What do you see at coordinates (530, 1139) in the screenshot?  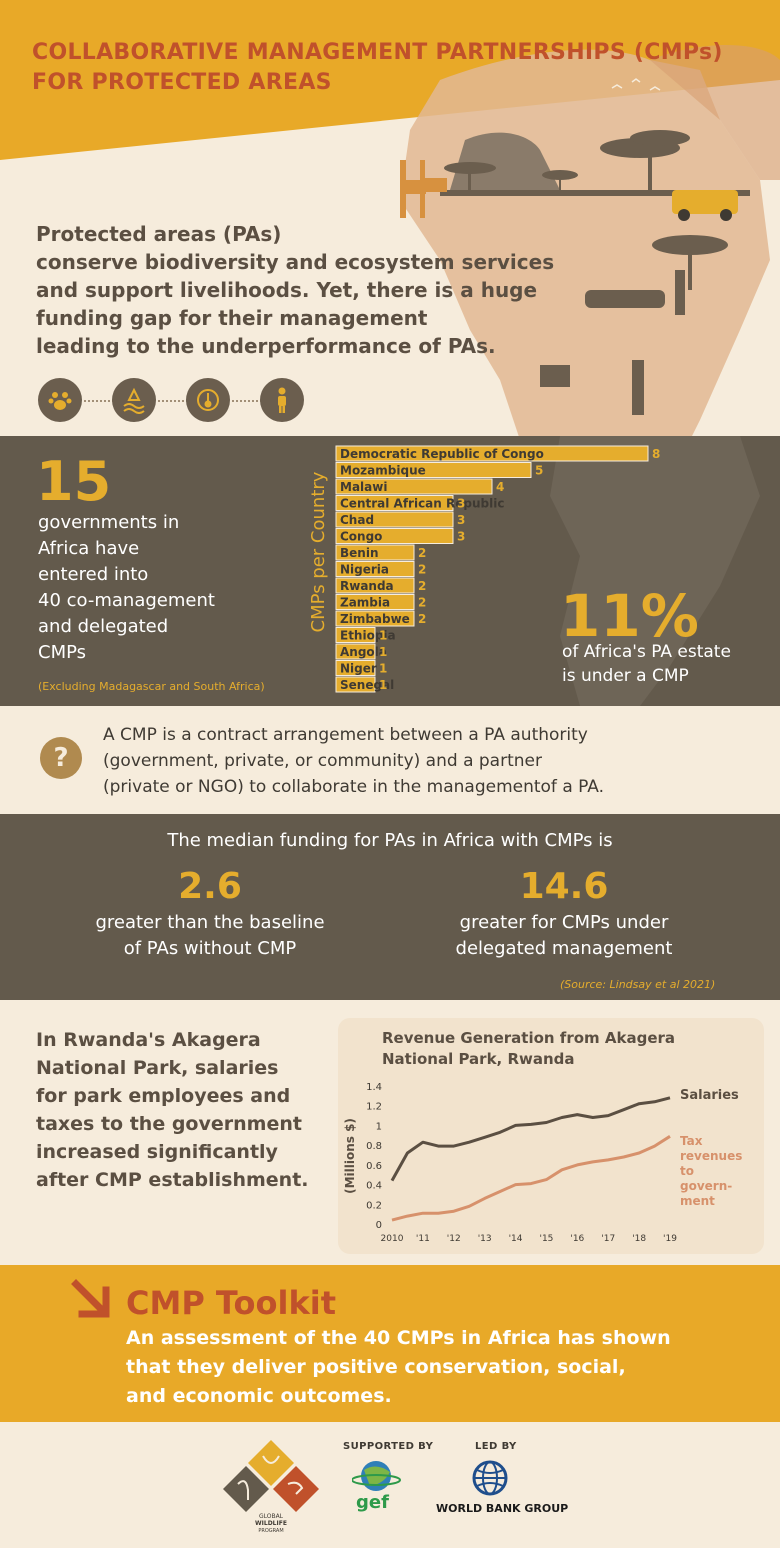 I see `series-line-salaries` at bounding box center [530, 1139].